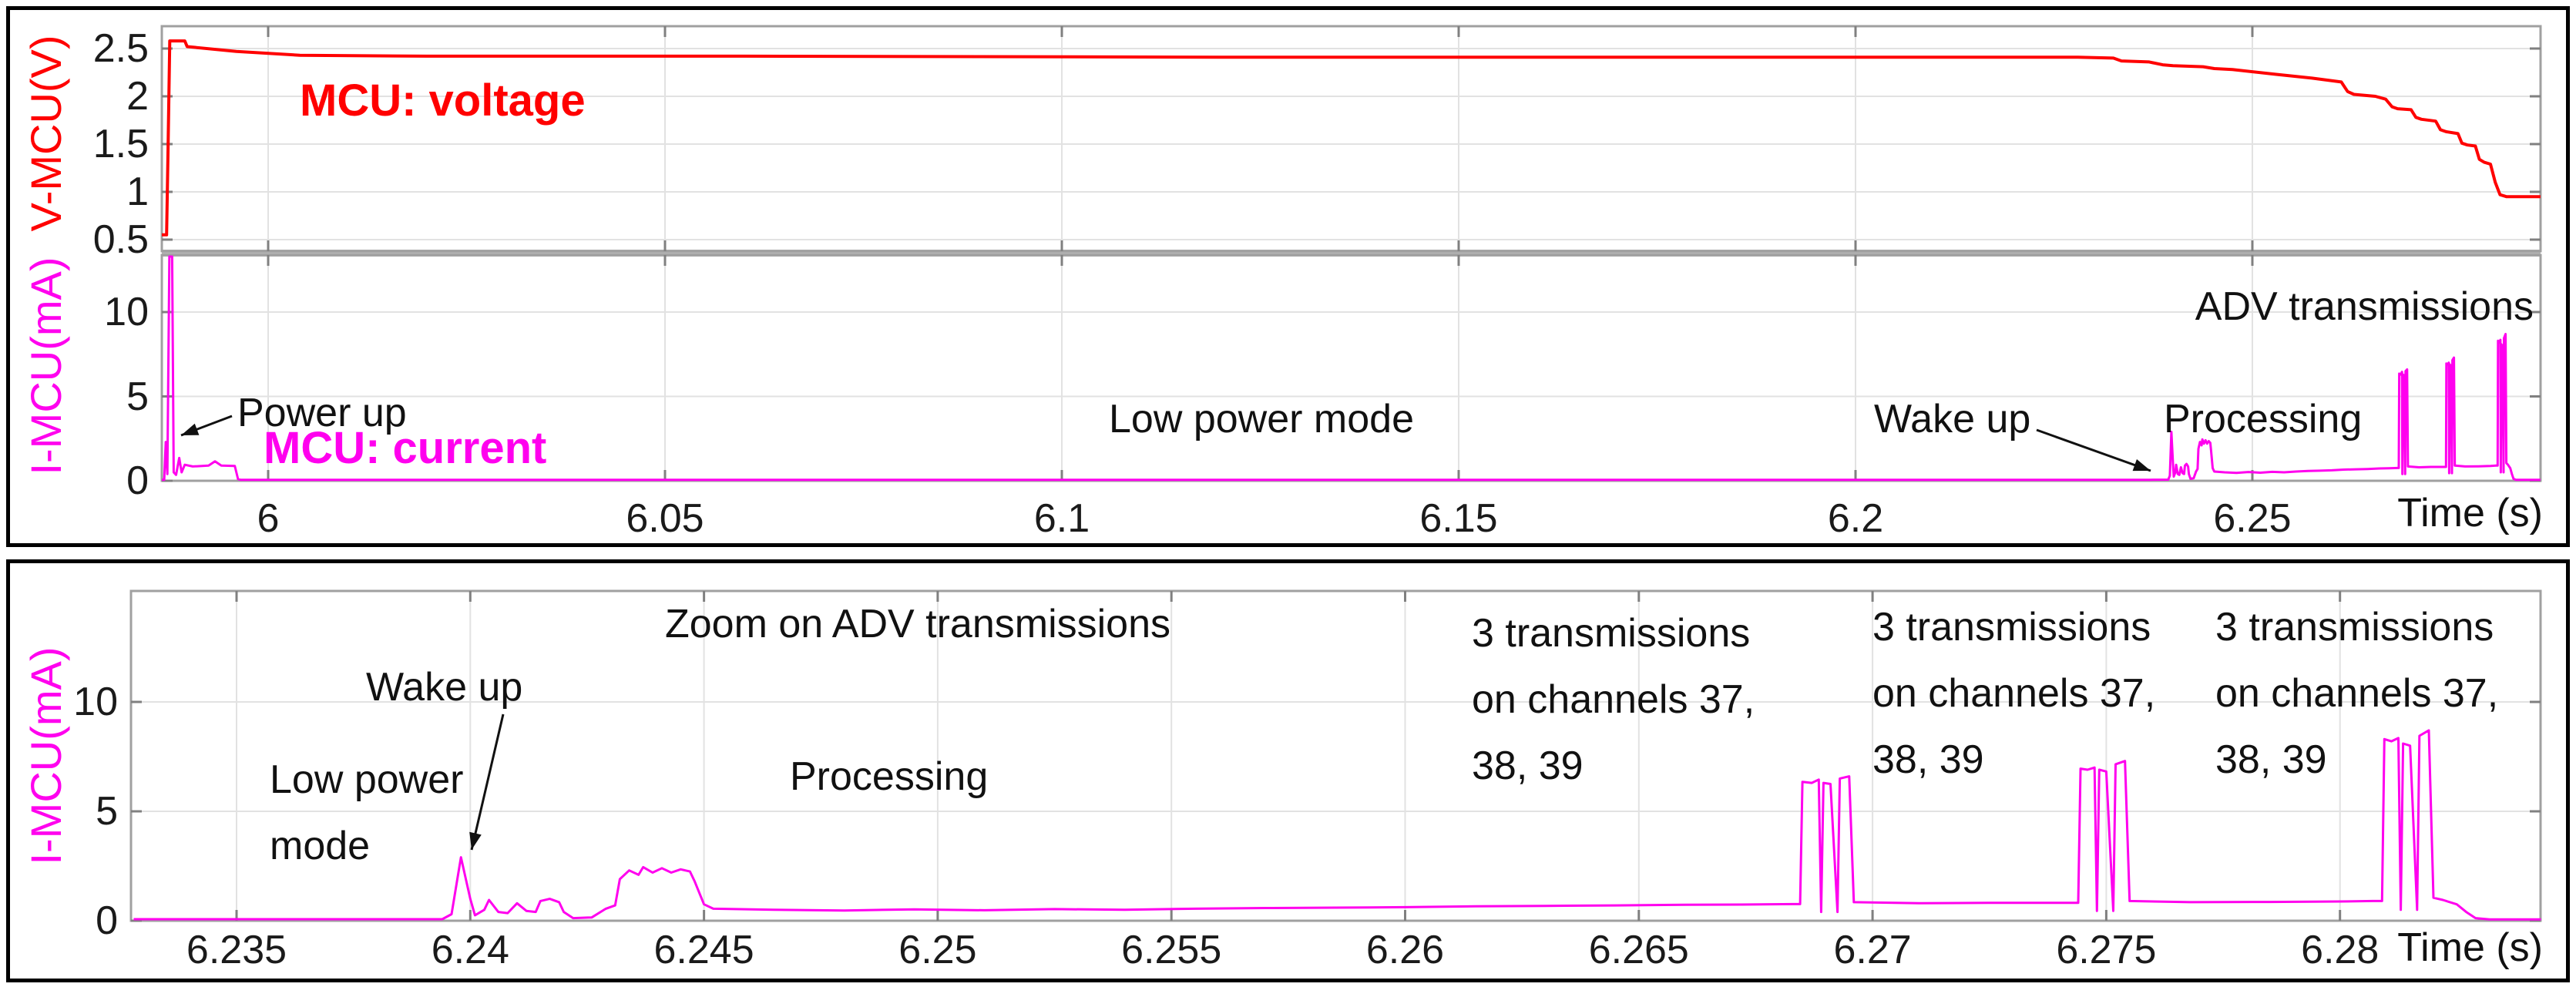  I want to click on zoom-processing-annotation: Processing, so click(889, 776).